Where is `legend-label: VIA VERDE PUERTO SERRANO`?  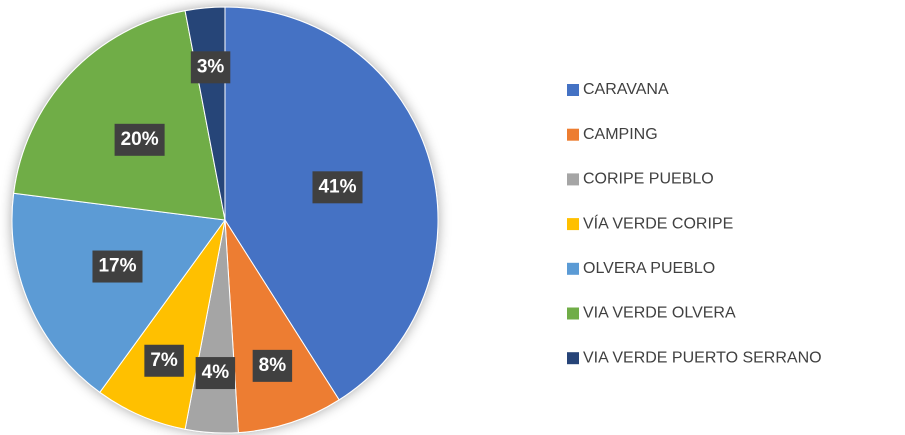 legend-label: VIA VERDE PUERTO SERRANO is located at coordinates (702, 357).